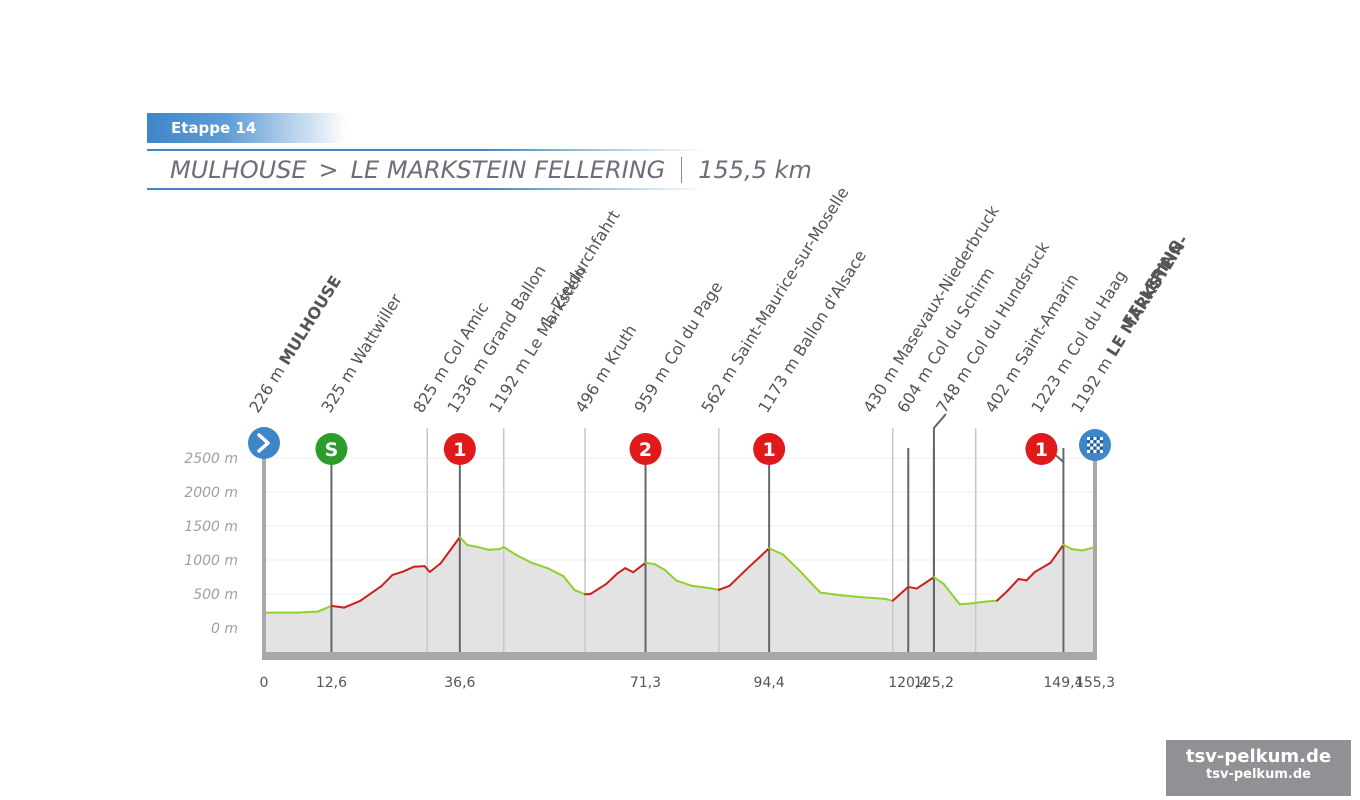 The width and height of the screenshot is (1360, 800). What do you see at coordinates (769, 683) in the screenshot?
I see `x-tick-label: 94,4` at bounding box center [769, 683].